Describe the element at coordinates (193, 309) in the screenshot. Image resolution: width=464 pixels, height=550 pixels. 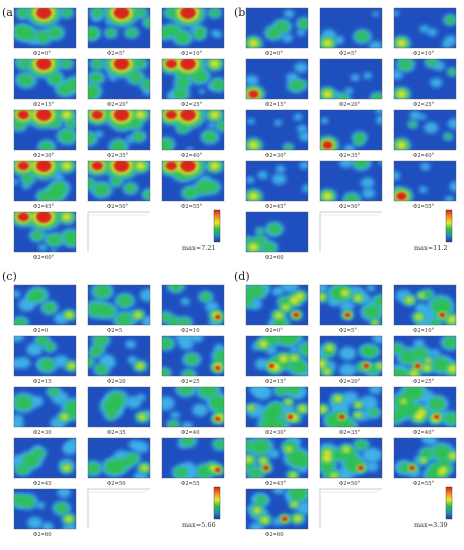
I see `odf-section: Φ2=10` at that location.